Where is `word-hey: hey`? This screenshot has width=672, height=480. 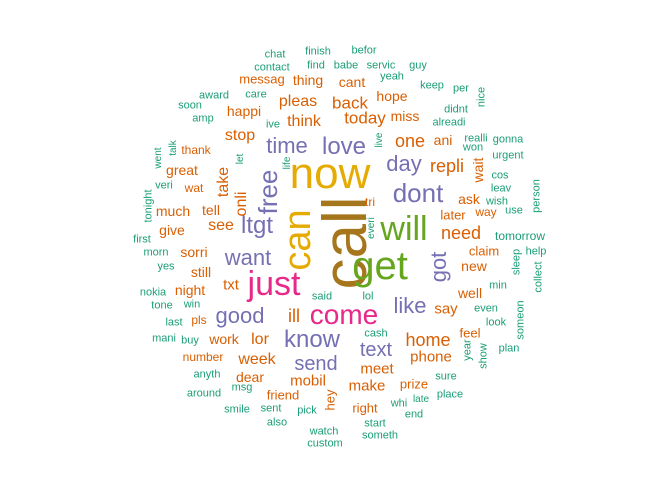
word-hey: hey is located at coordinates (330, 400).